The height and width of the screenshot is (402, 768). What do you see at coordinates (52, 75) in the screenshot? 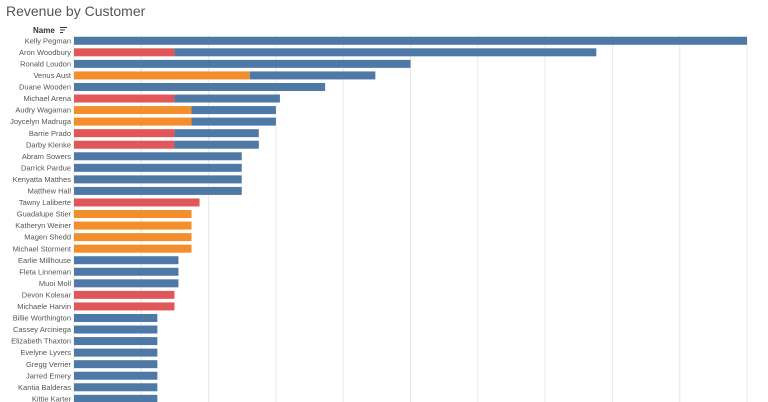
I see `row-label: Venus Aust` at bounding box center [52, 75].